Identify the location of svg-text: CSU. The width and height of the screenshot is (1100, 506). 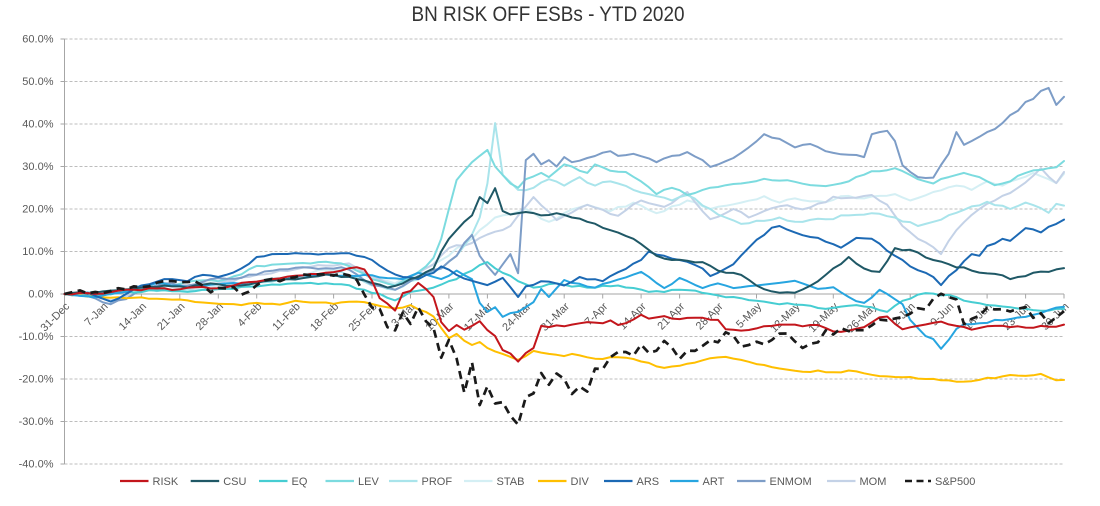
(234, 482).